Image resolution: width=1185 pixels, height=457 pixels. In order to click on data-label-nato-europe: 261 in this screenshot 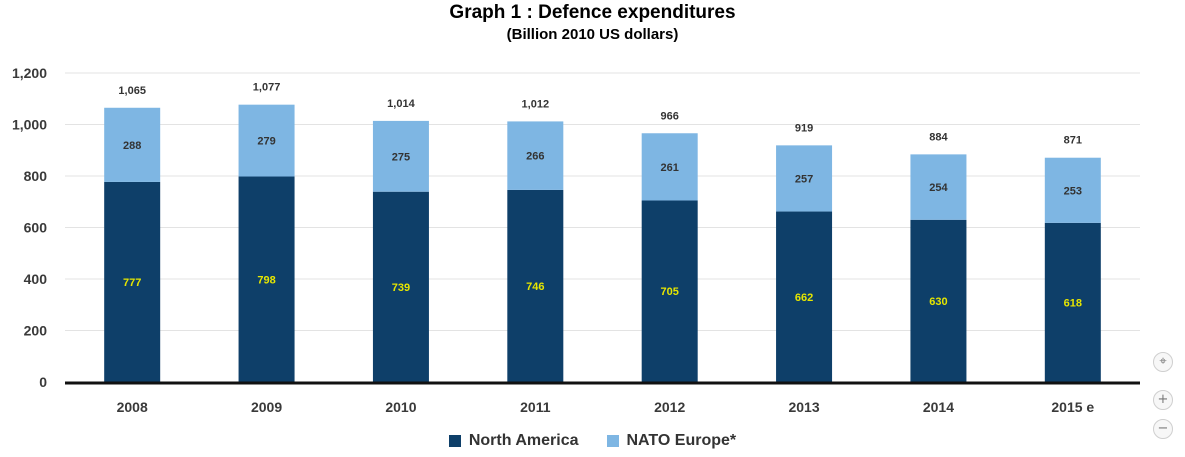, I will do `click(670, 168)`.